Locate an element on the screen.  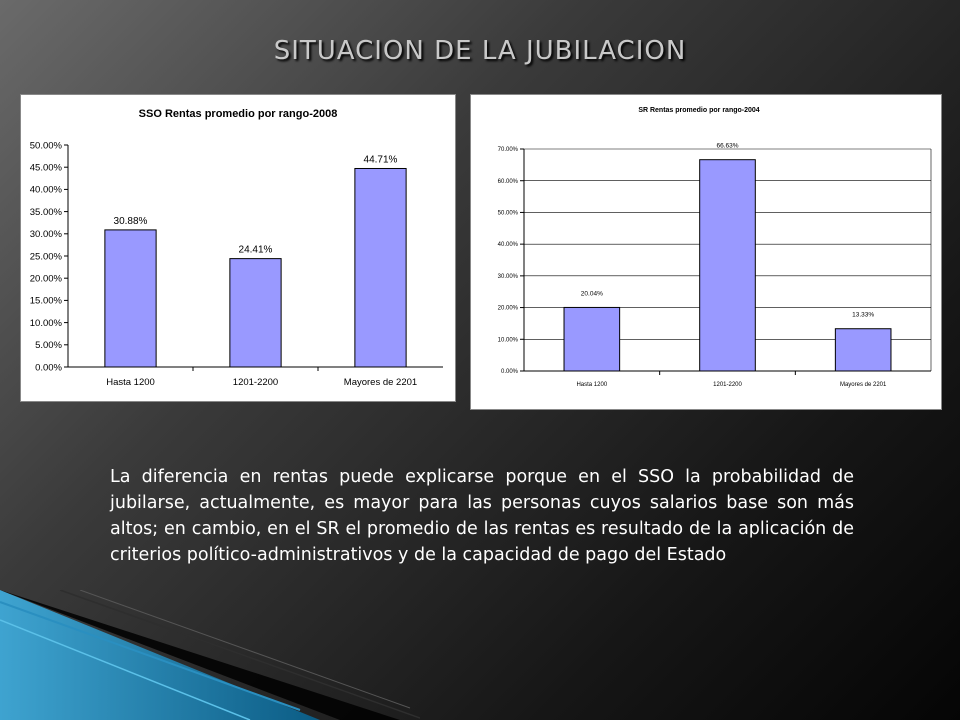
decorative-blue-stripes is located at coordinates (210, 655).